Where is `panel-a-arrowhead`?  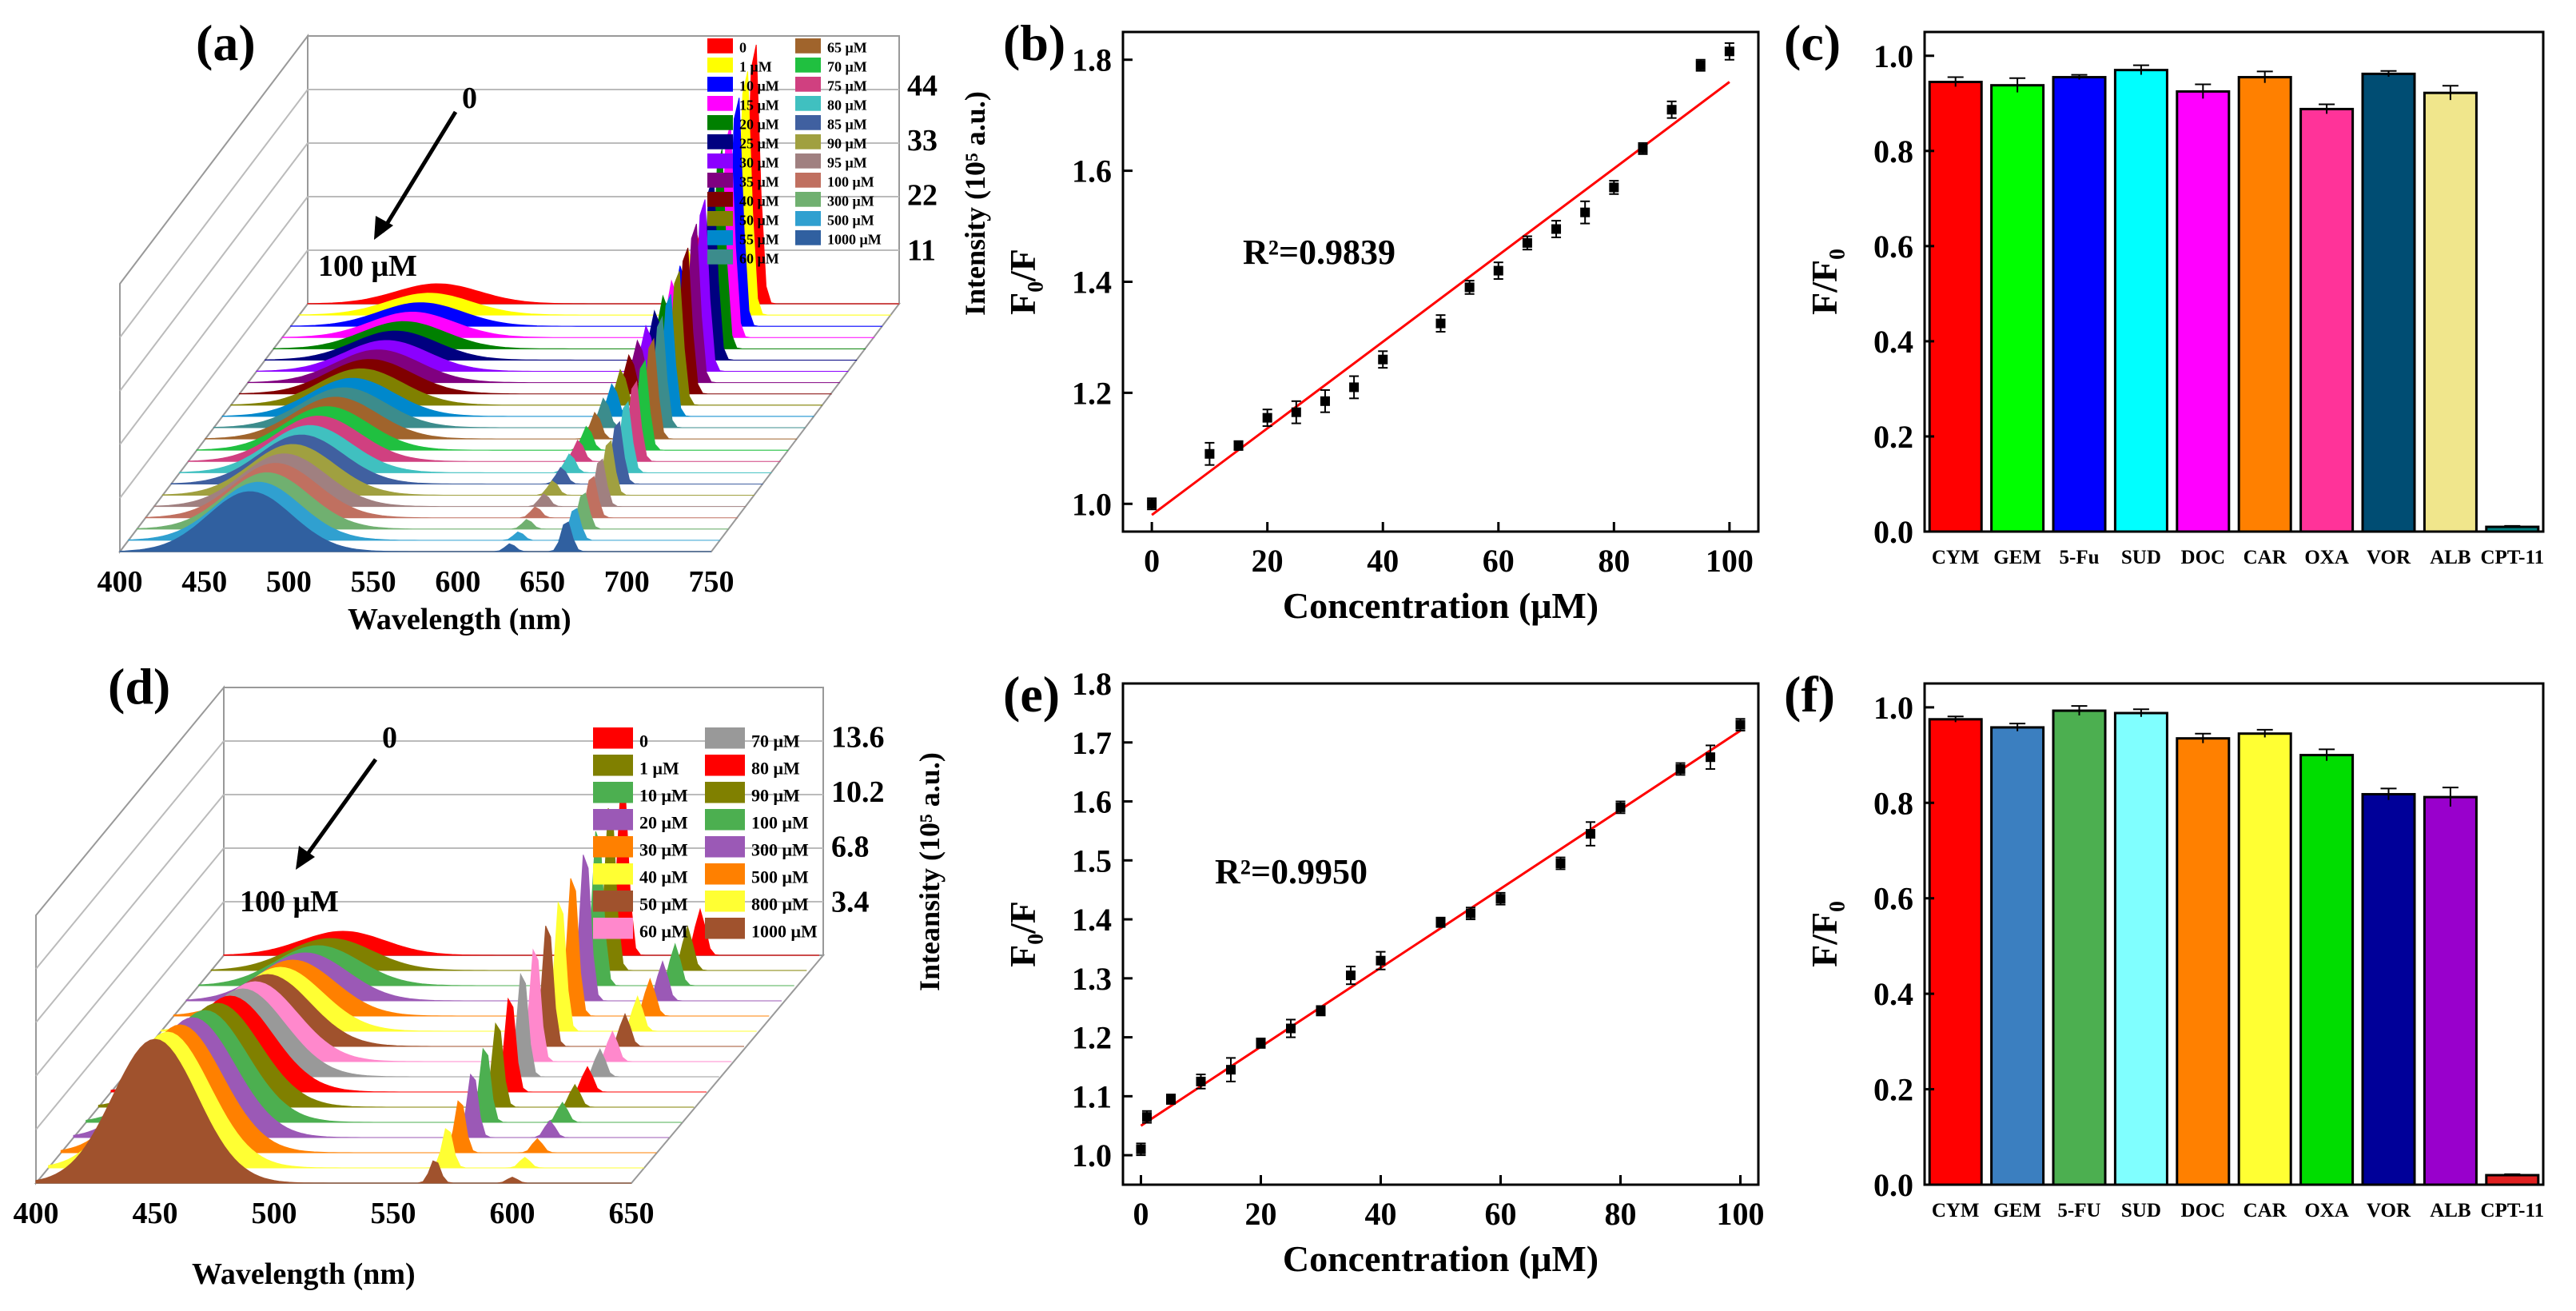 panel-a-arrowhead is located at coordinates (383, 228).